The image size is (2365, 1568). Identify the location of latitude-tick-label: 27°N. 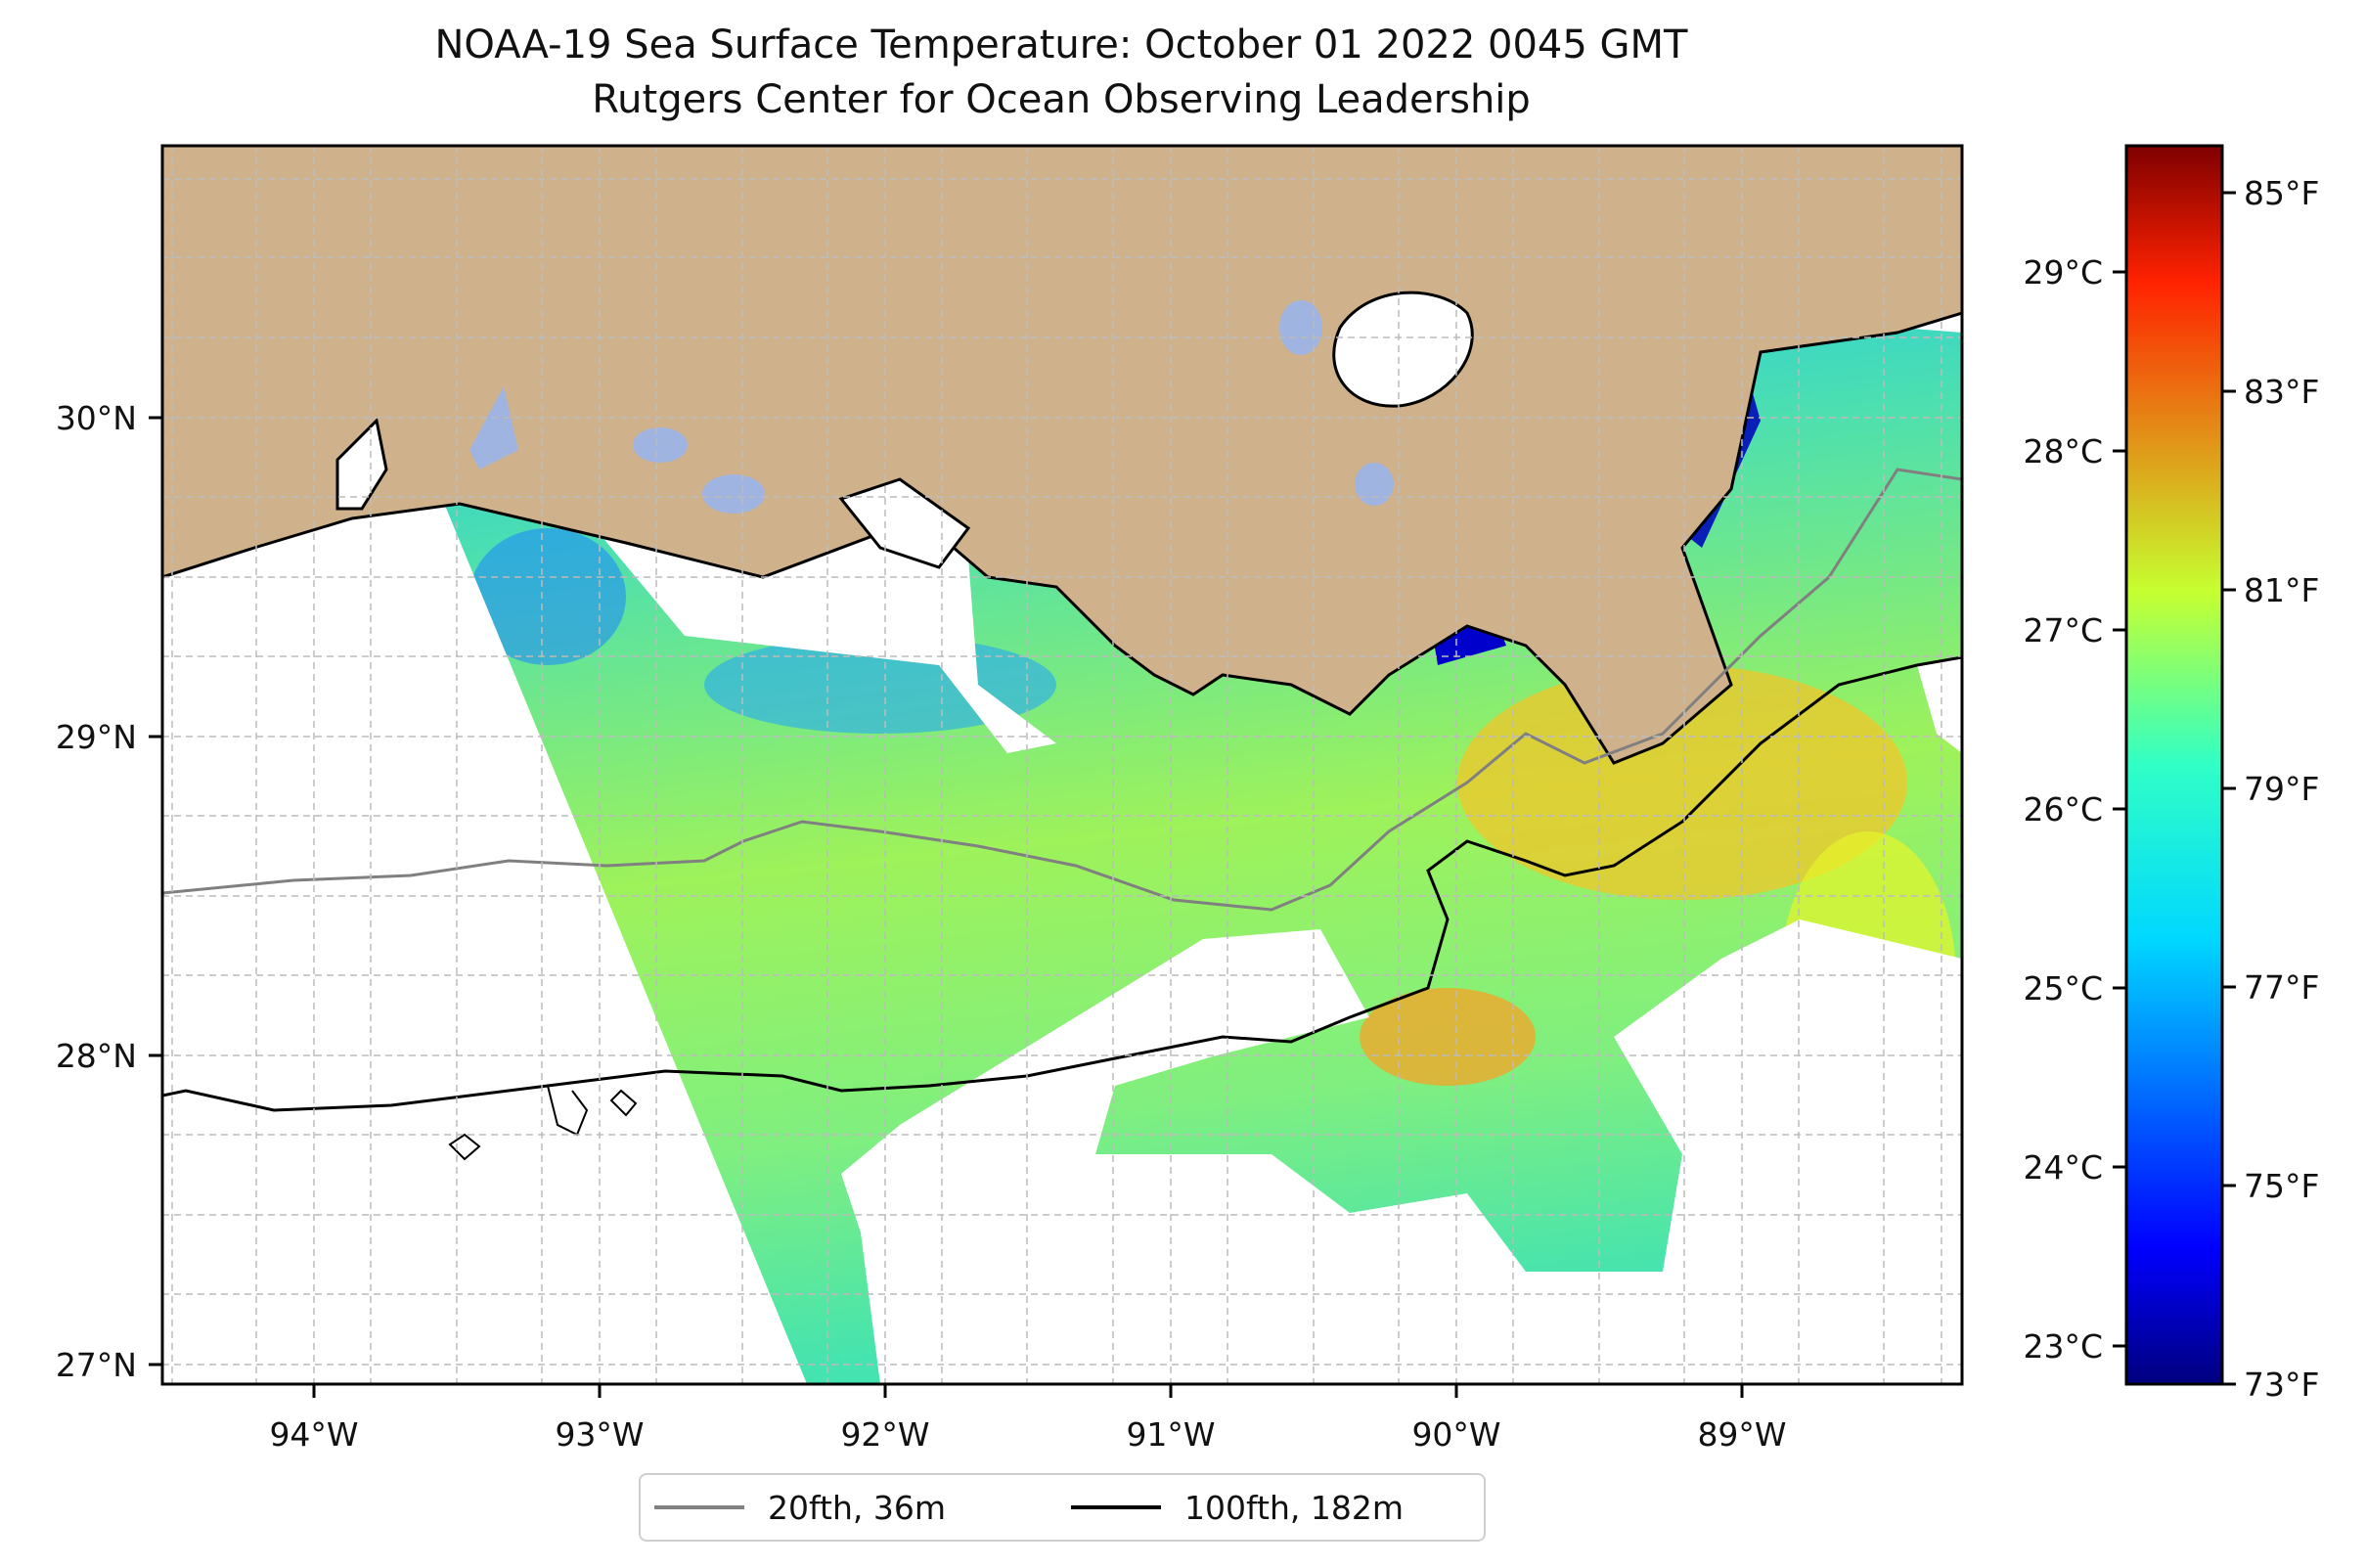
(96, 1365).